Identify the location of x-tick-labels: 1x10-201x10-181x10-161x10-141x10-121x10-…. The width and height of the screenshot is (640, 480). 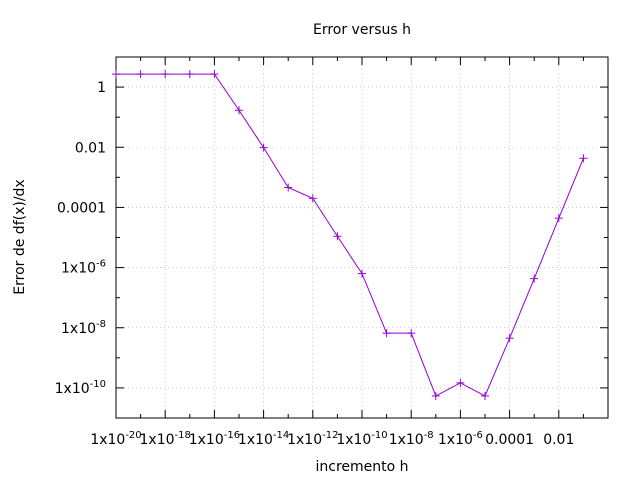
(332, 439).